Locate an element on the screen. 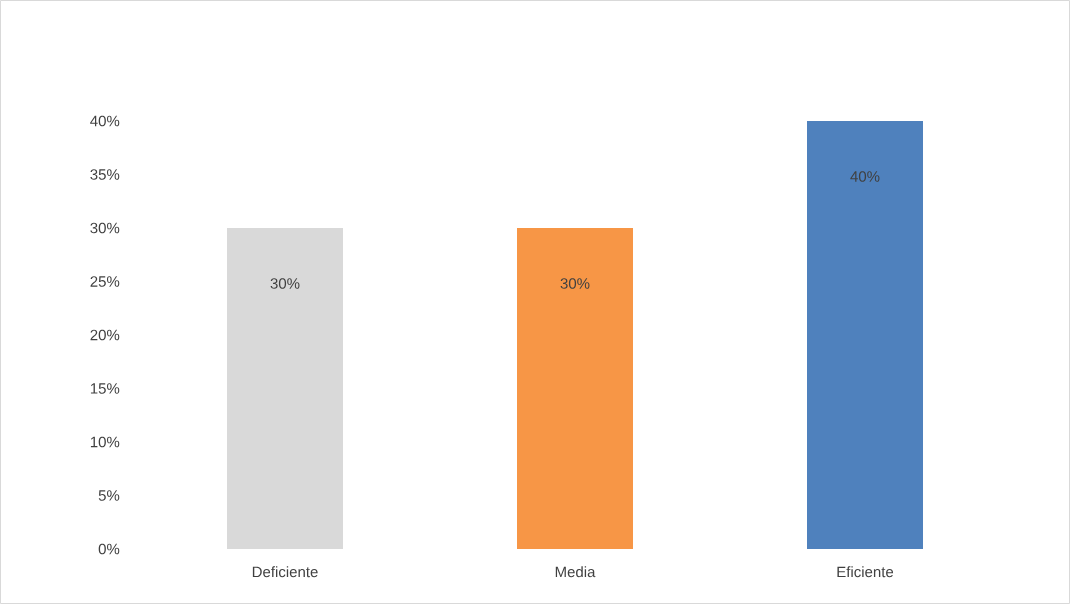 This screenshot has width=1070, height=604. y-tick-label: 30% is located at coordinates (105, 228).